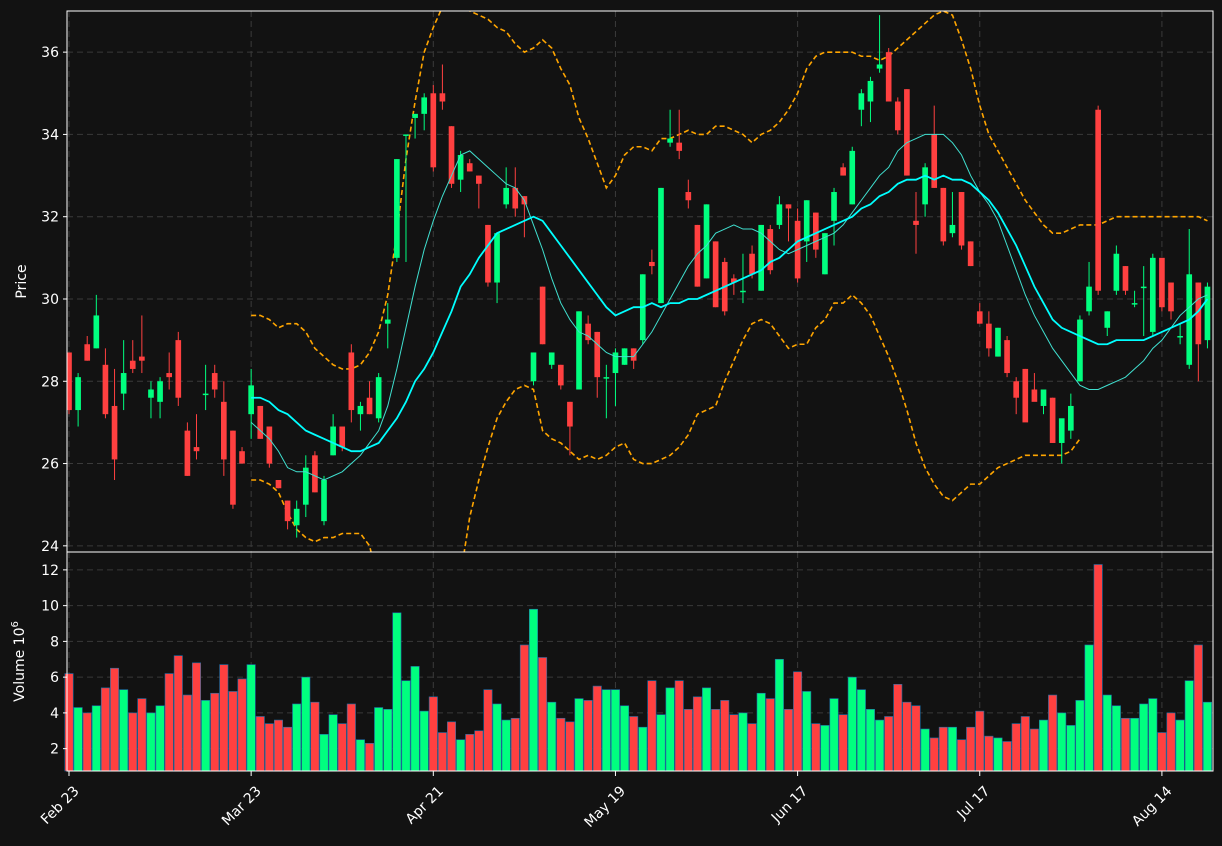 The height and width of the screenshot is (846, 1222). I want to click on volume-tick-label: 12, so click(50, 571).